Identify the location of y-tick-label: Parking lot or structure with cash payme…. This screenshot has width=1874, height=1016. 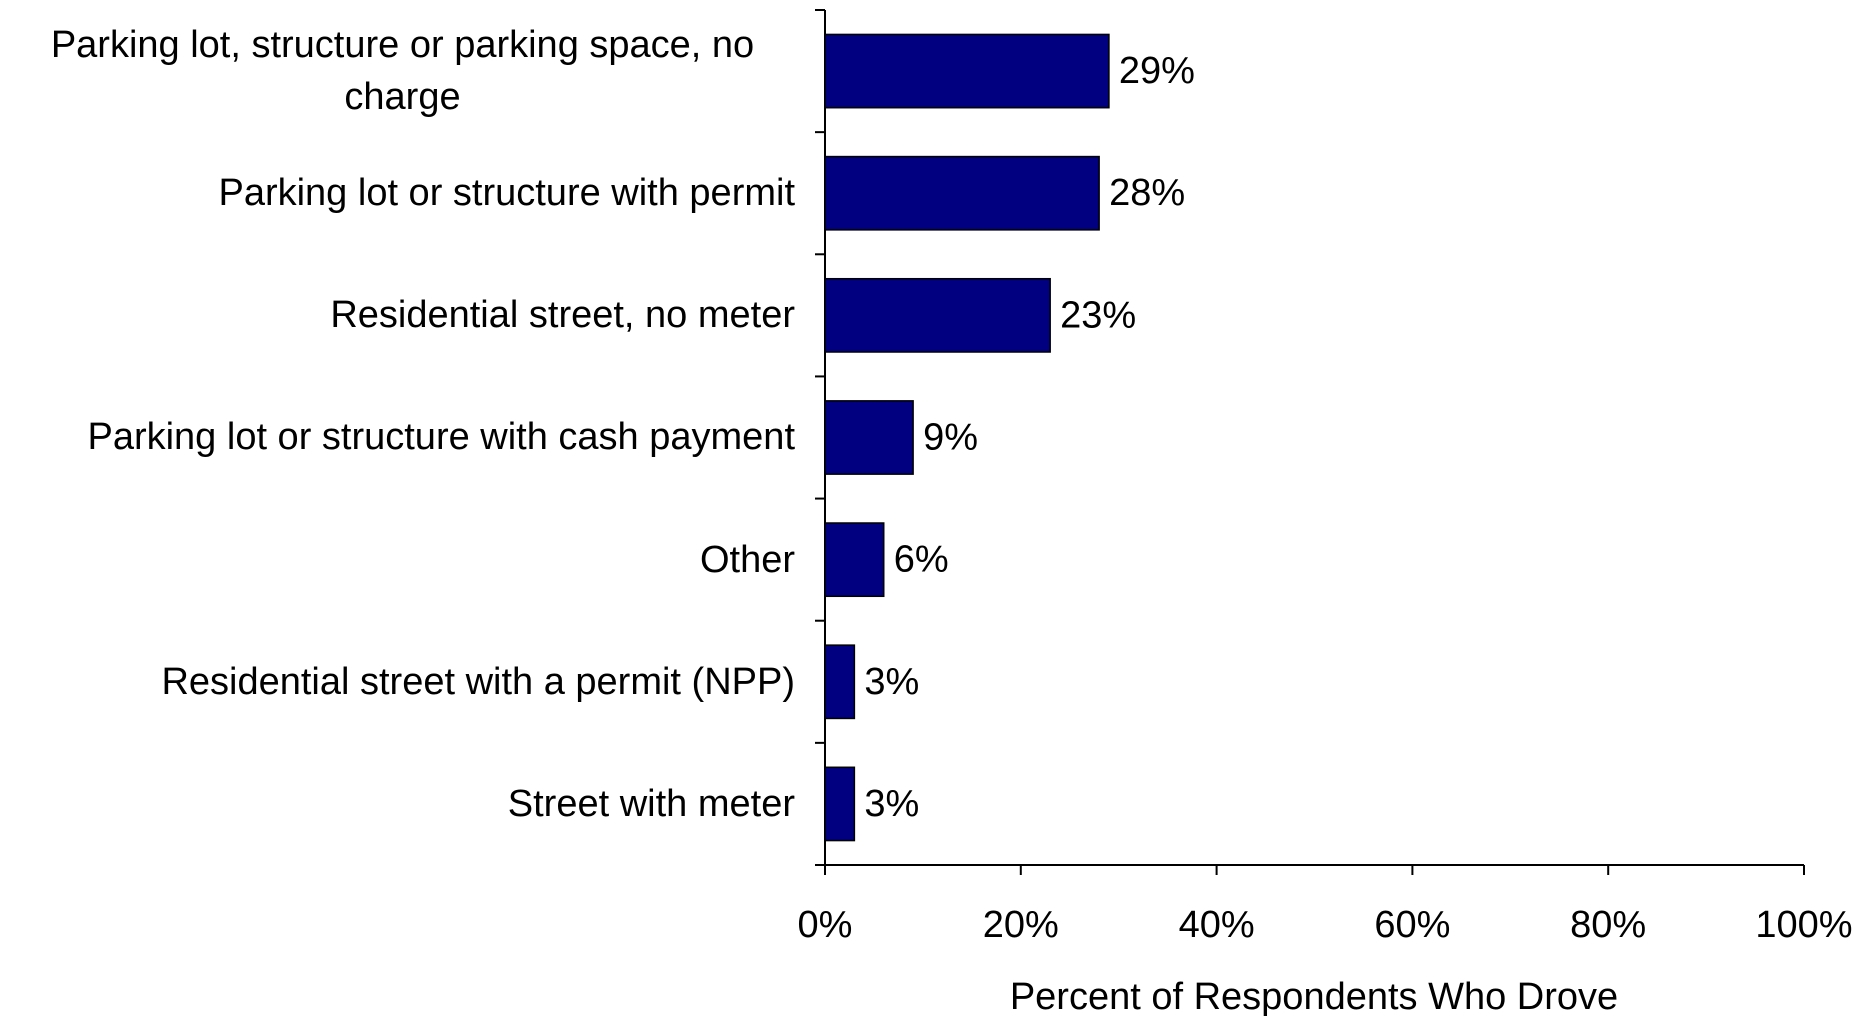
(441, 437).